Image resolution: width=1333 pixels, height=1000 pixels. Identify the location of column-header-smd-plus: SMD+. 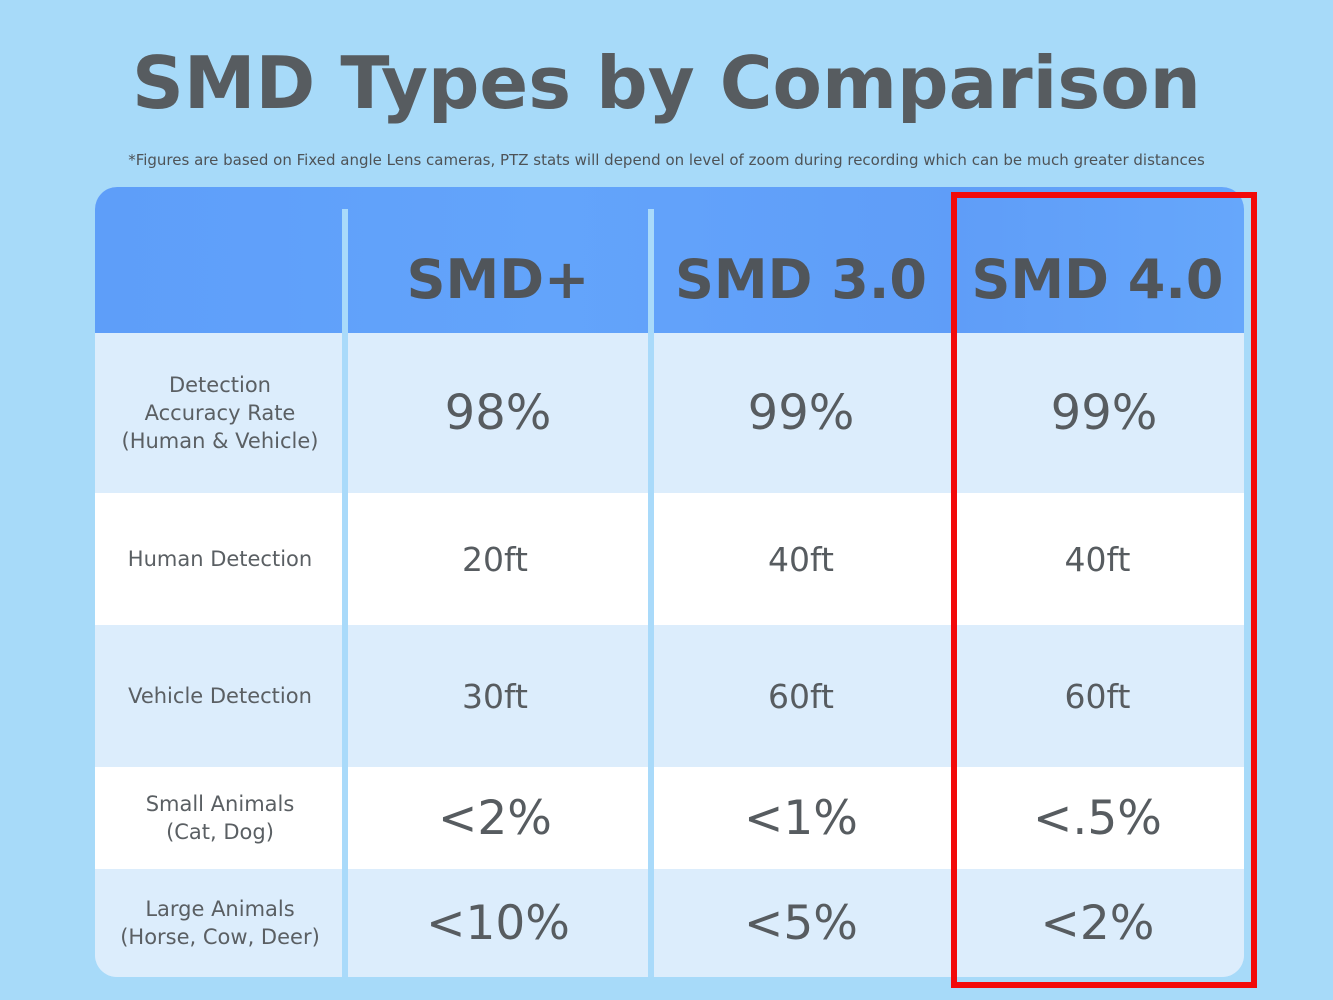
(498, 279).